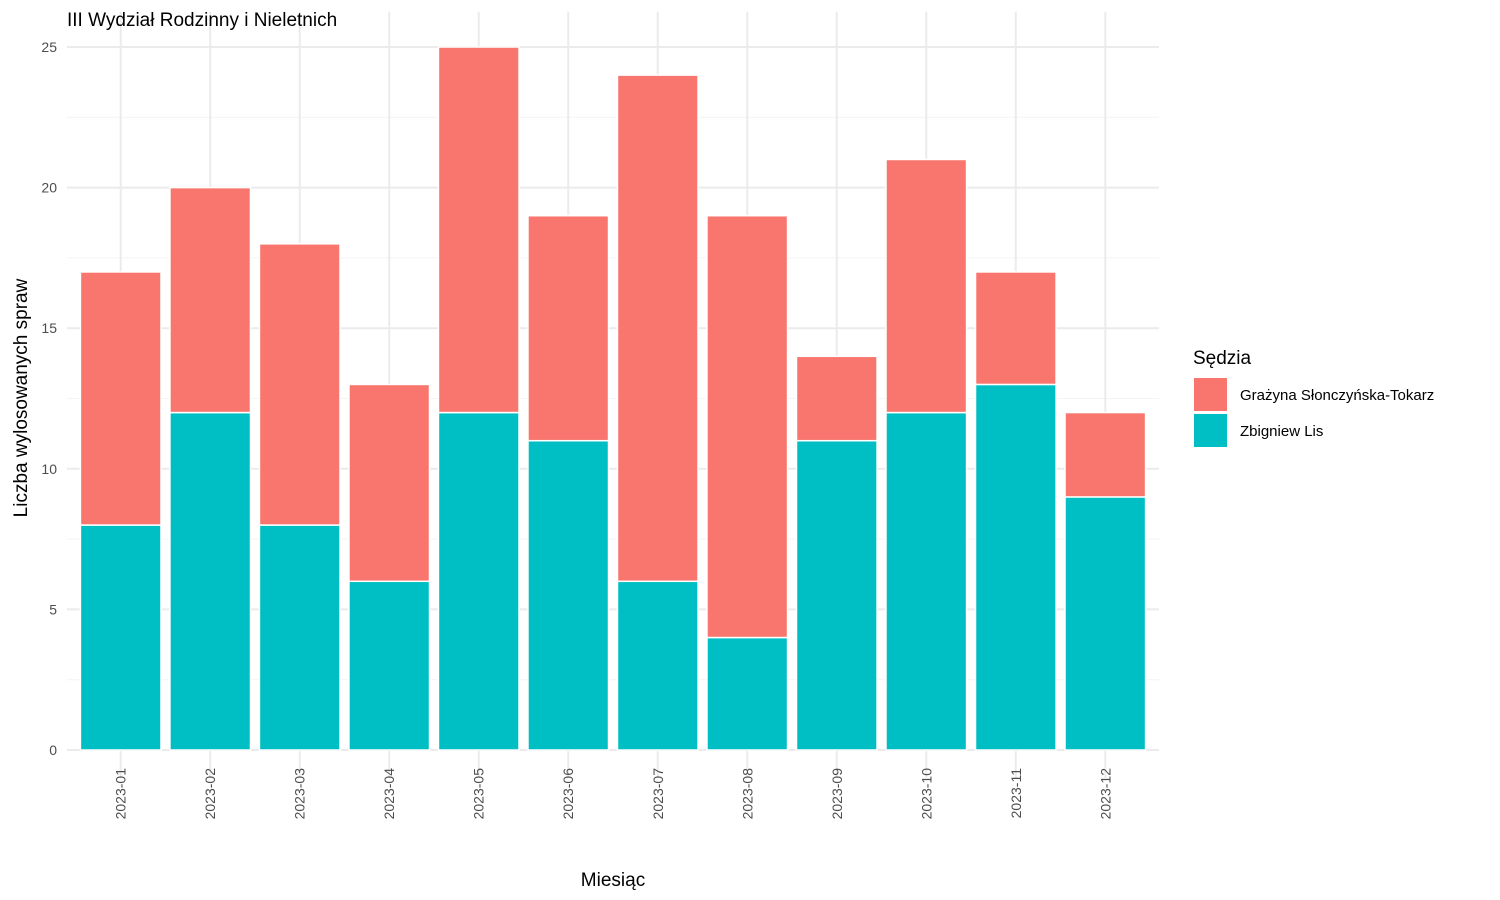  I want to click on bar-segment-2023-12-s0, so click(1105, 623).